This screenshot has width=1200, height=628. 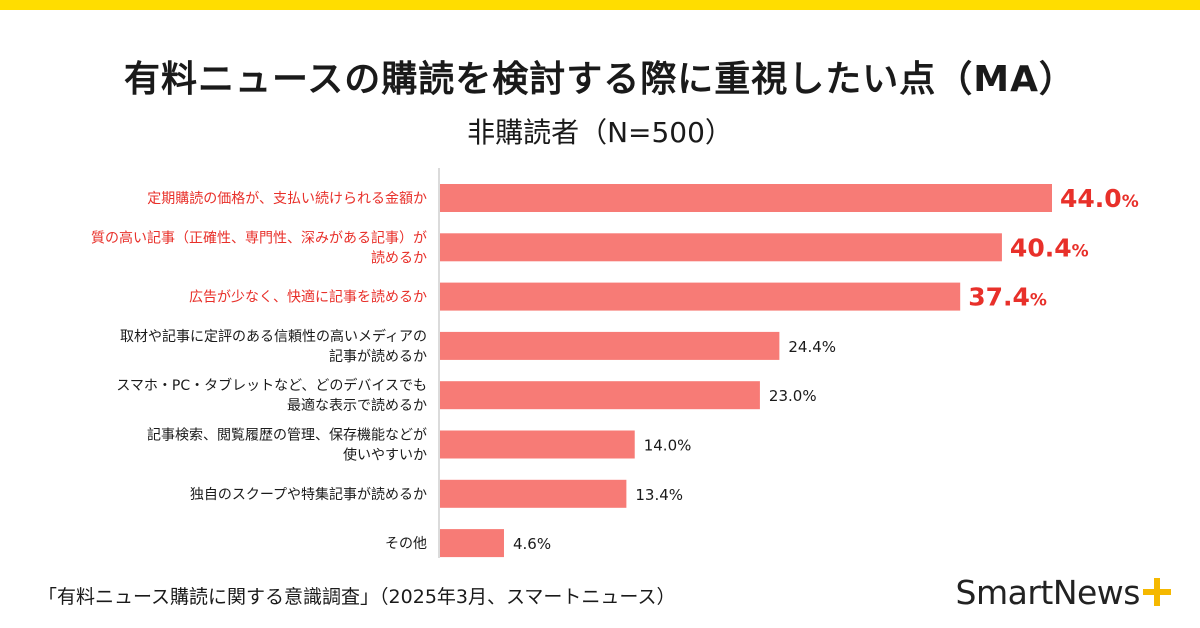 I want to click on chart-subtitle: 非購読者（N=500）, so click(x=600, y=132).